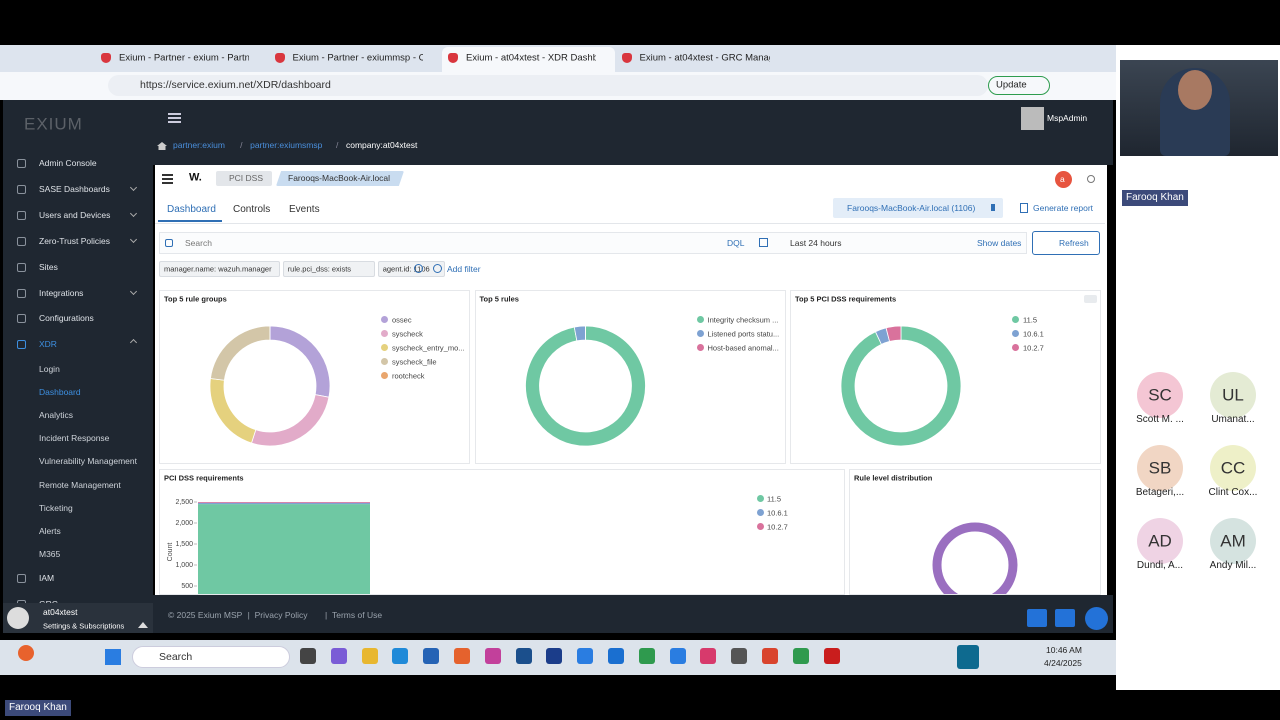 This screenshot has height=720, width=1280. I want to click on calendar-icon, so click(763, 242).